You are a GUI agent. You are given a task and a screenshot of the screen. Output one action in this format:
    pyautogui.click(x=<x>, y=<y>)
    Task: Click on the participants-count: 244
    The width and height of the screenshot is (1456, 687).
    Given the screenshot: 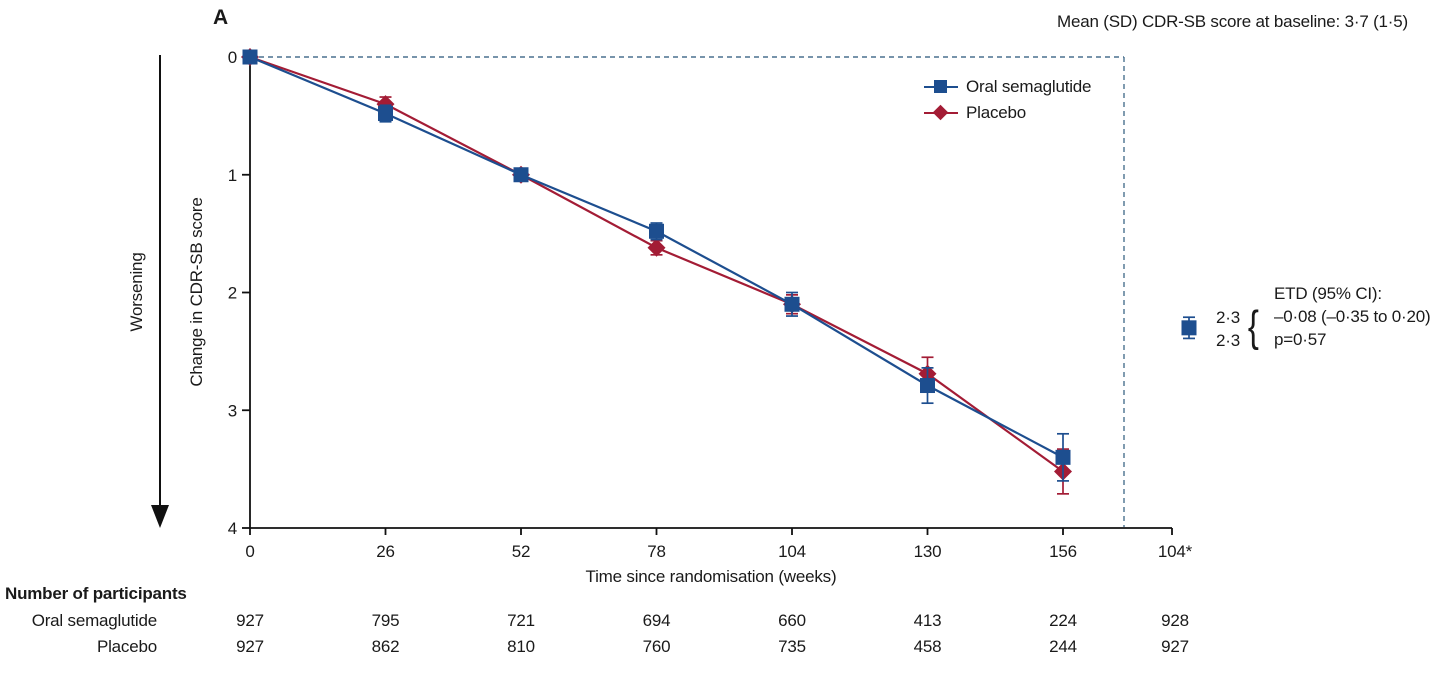 What is the action you would take?
    pyautogui.click(x=1063, y=646)
    